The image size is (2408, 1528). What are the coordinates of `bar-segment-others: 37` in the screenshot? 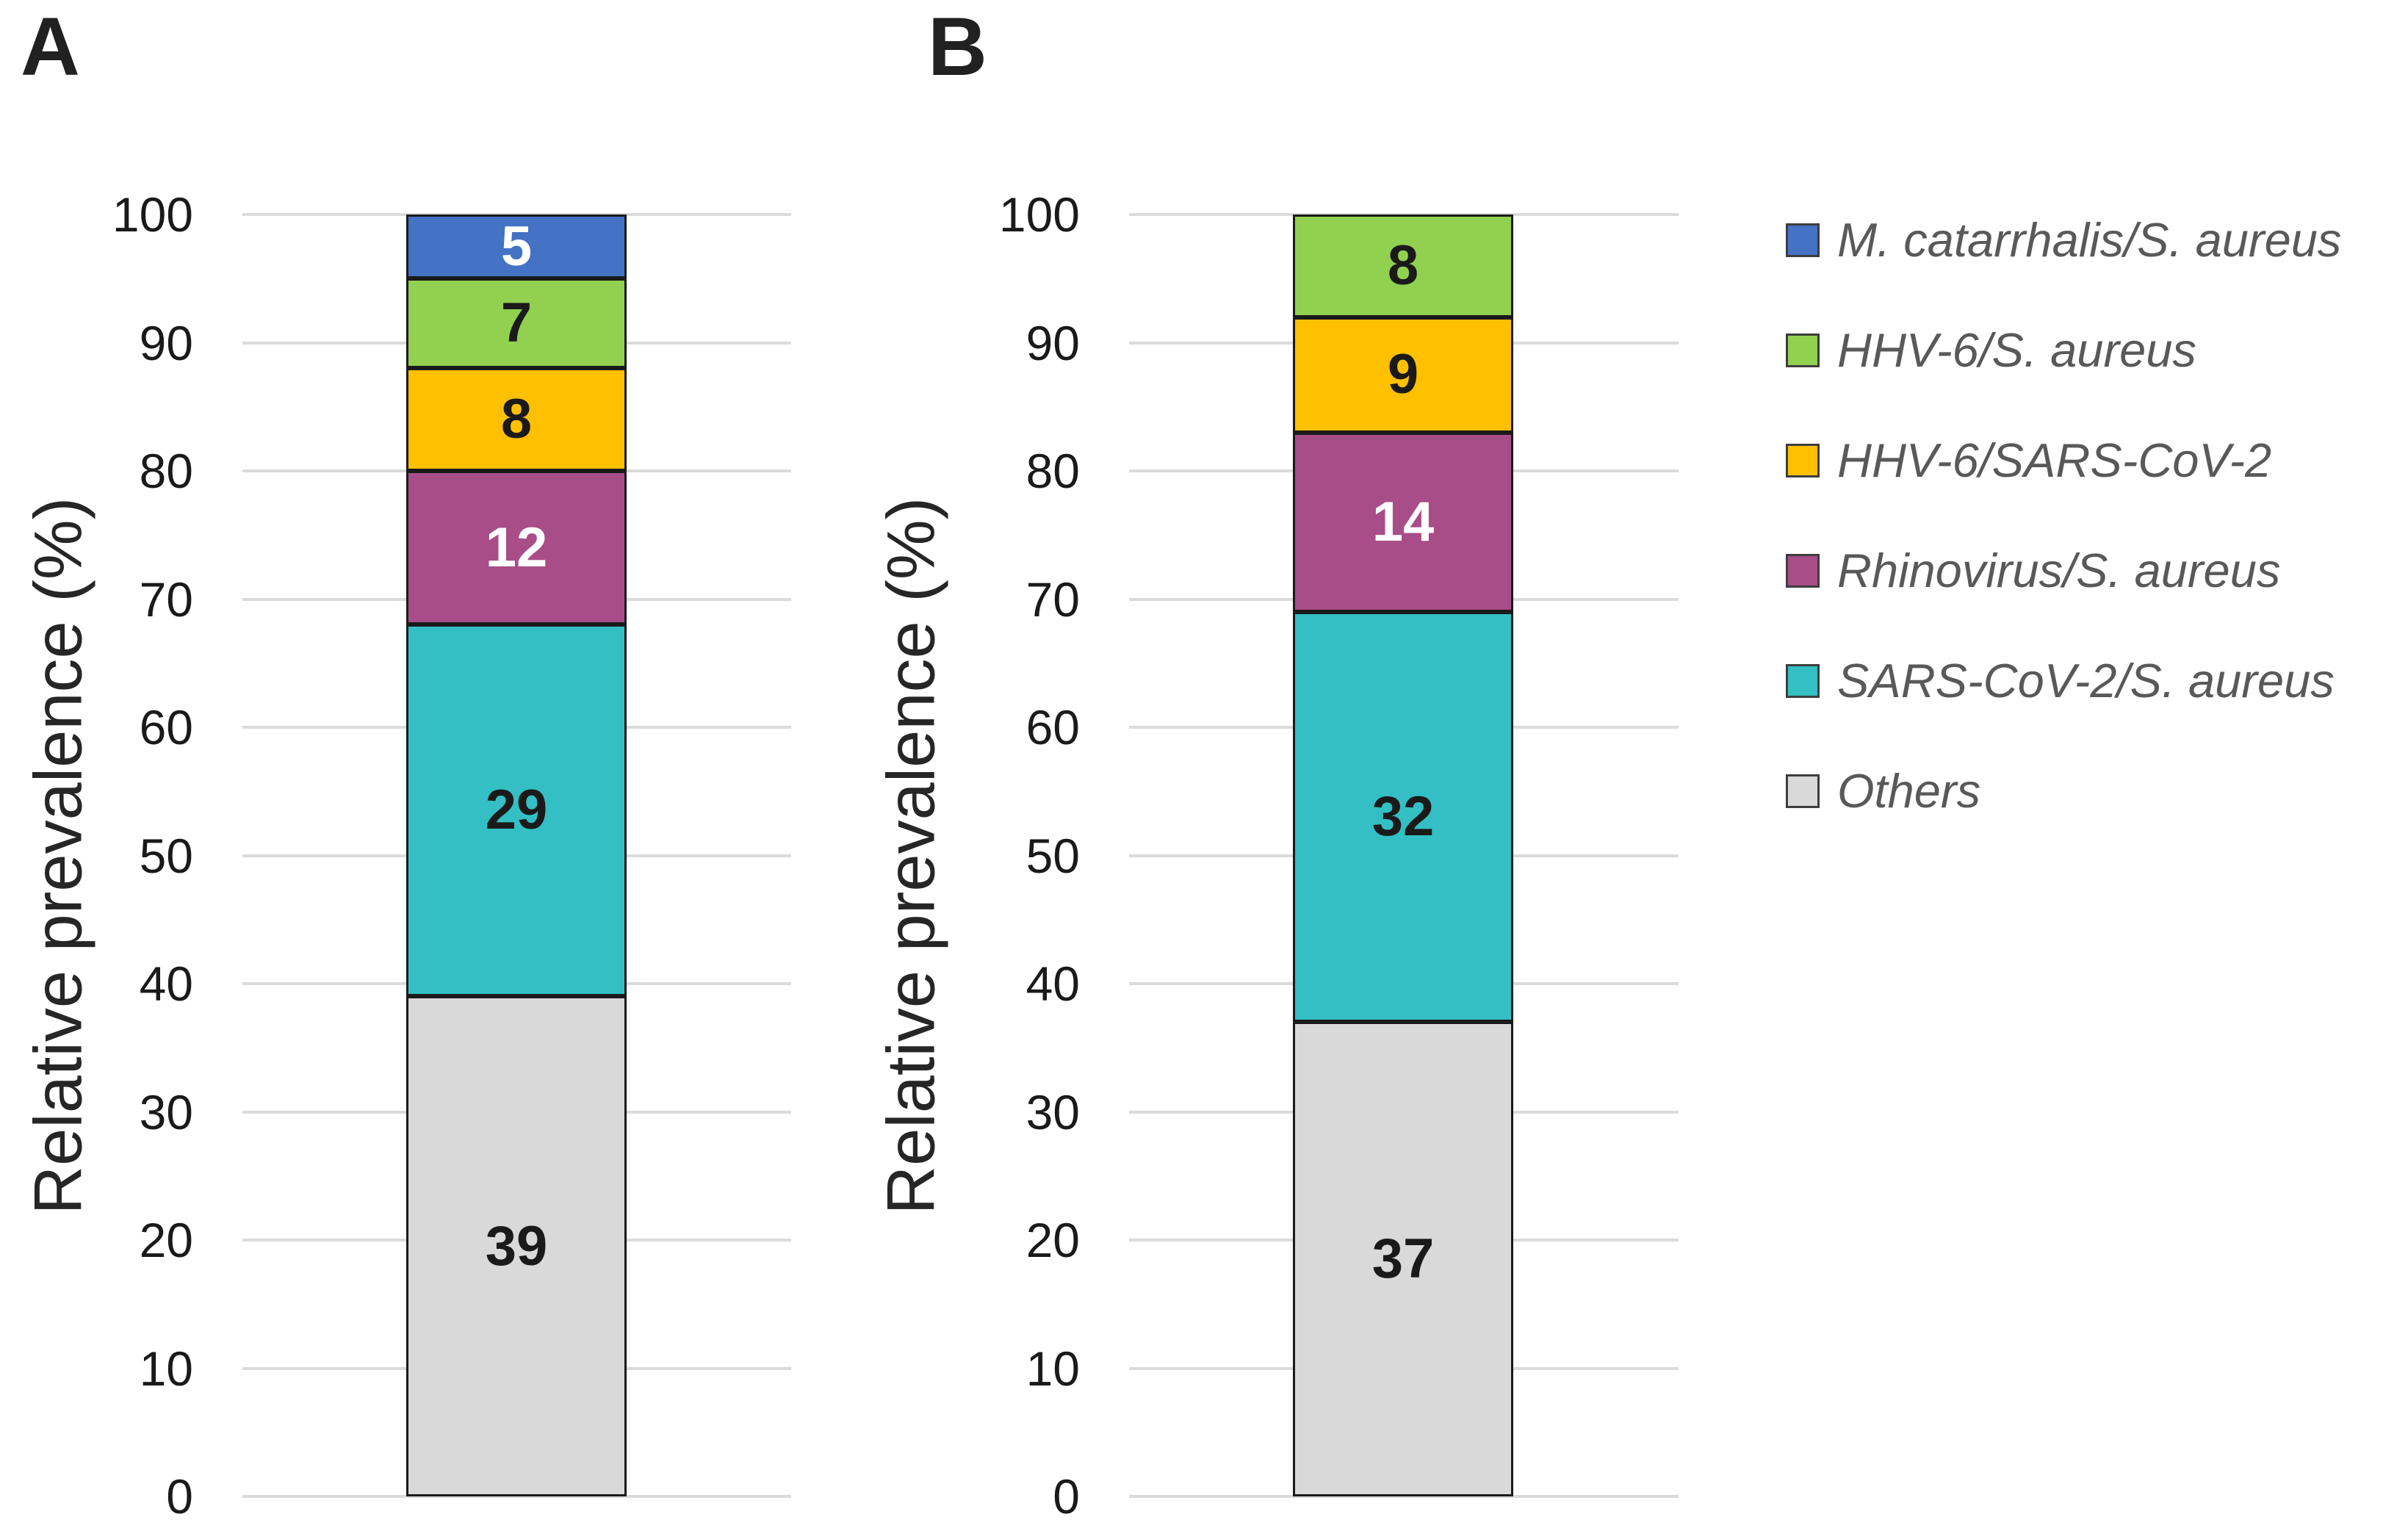 It's located at (1403, 1259).